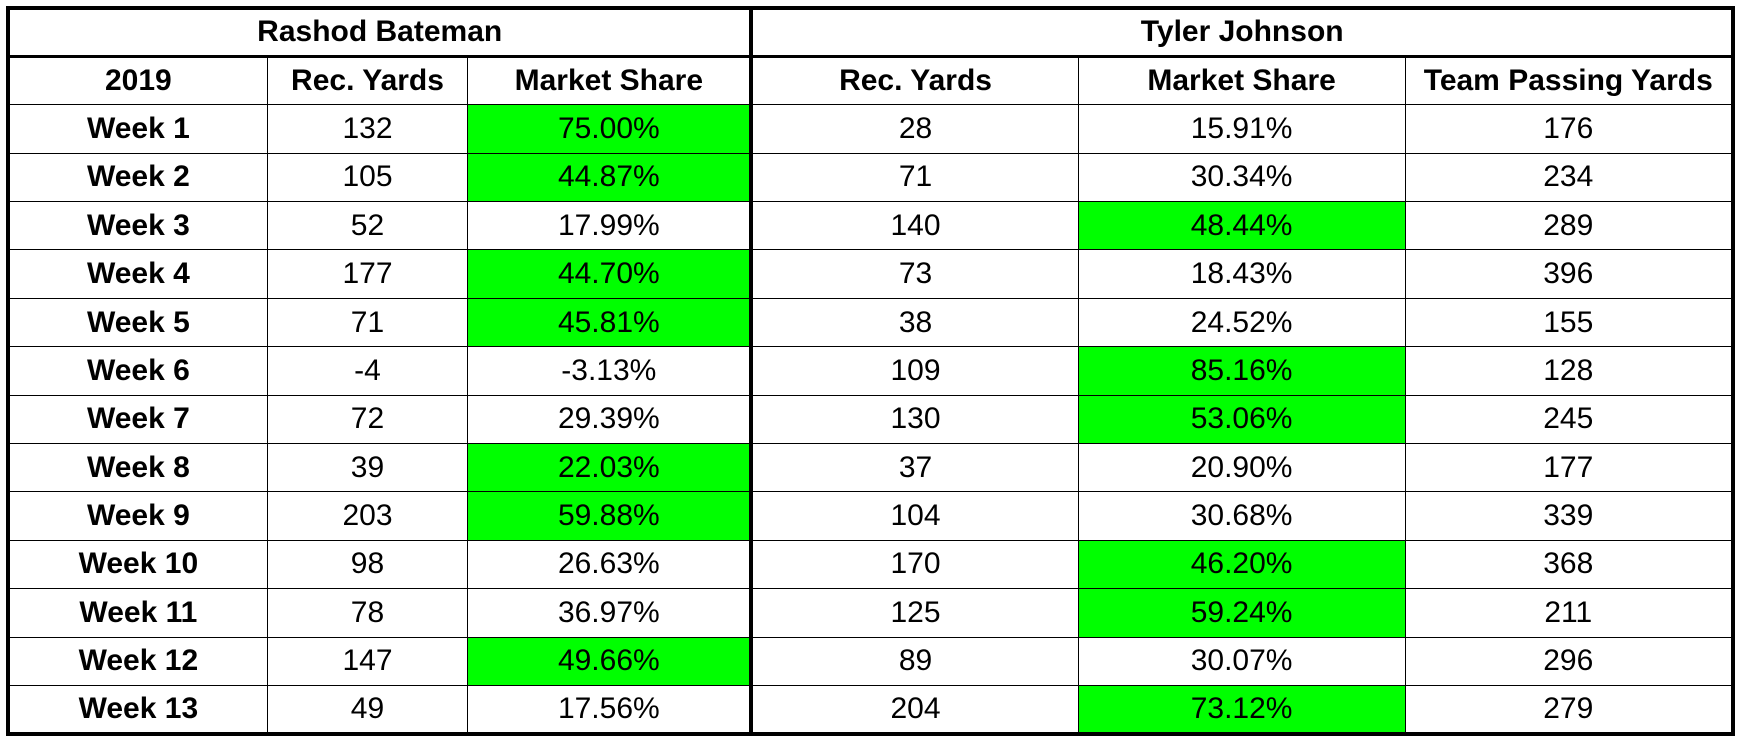 This screenshot has width=1746, height=742. Describe the element at coordinates (914, 419) in the screenshot. I see `tj-rec-yards-cell: 130` at that location.